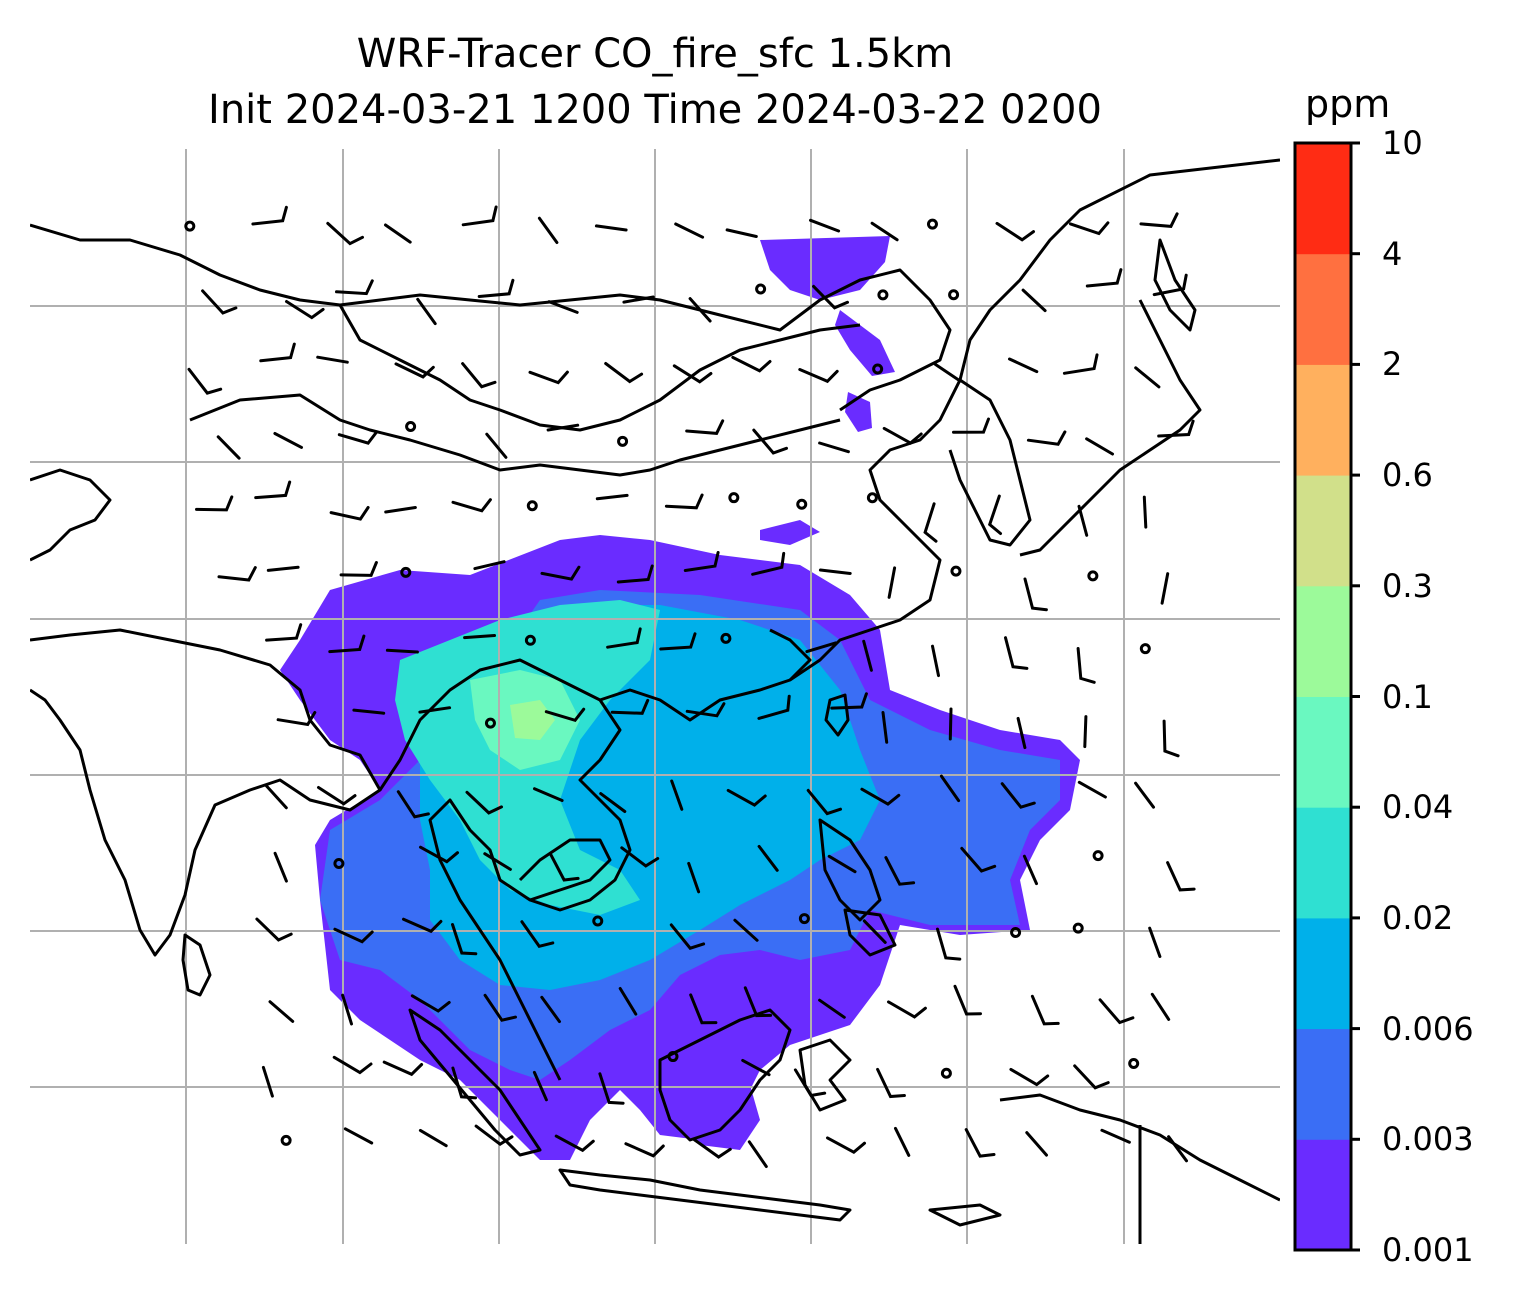 This screenshot has width=1528, height=1306. Describe the element at coordinates (655, 54) in the screenshot. I see `chart-title: WRF-Tracer CO_fire_sfc 1.5km` at that location.